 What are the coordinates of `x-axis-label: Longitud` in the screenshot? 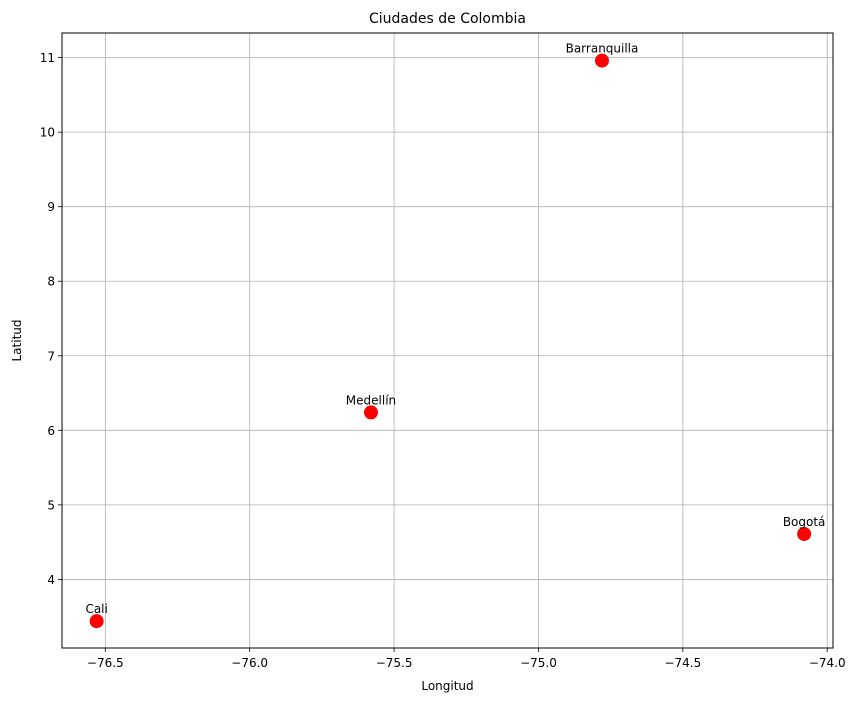 It's located at (447, 686).